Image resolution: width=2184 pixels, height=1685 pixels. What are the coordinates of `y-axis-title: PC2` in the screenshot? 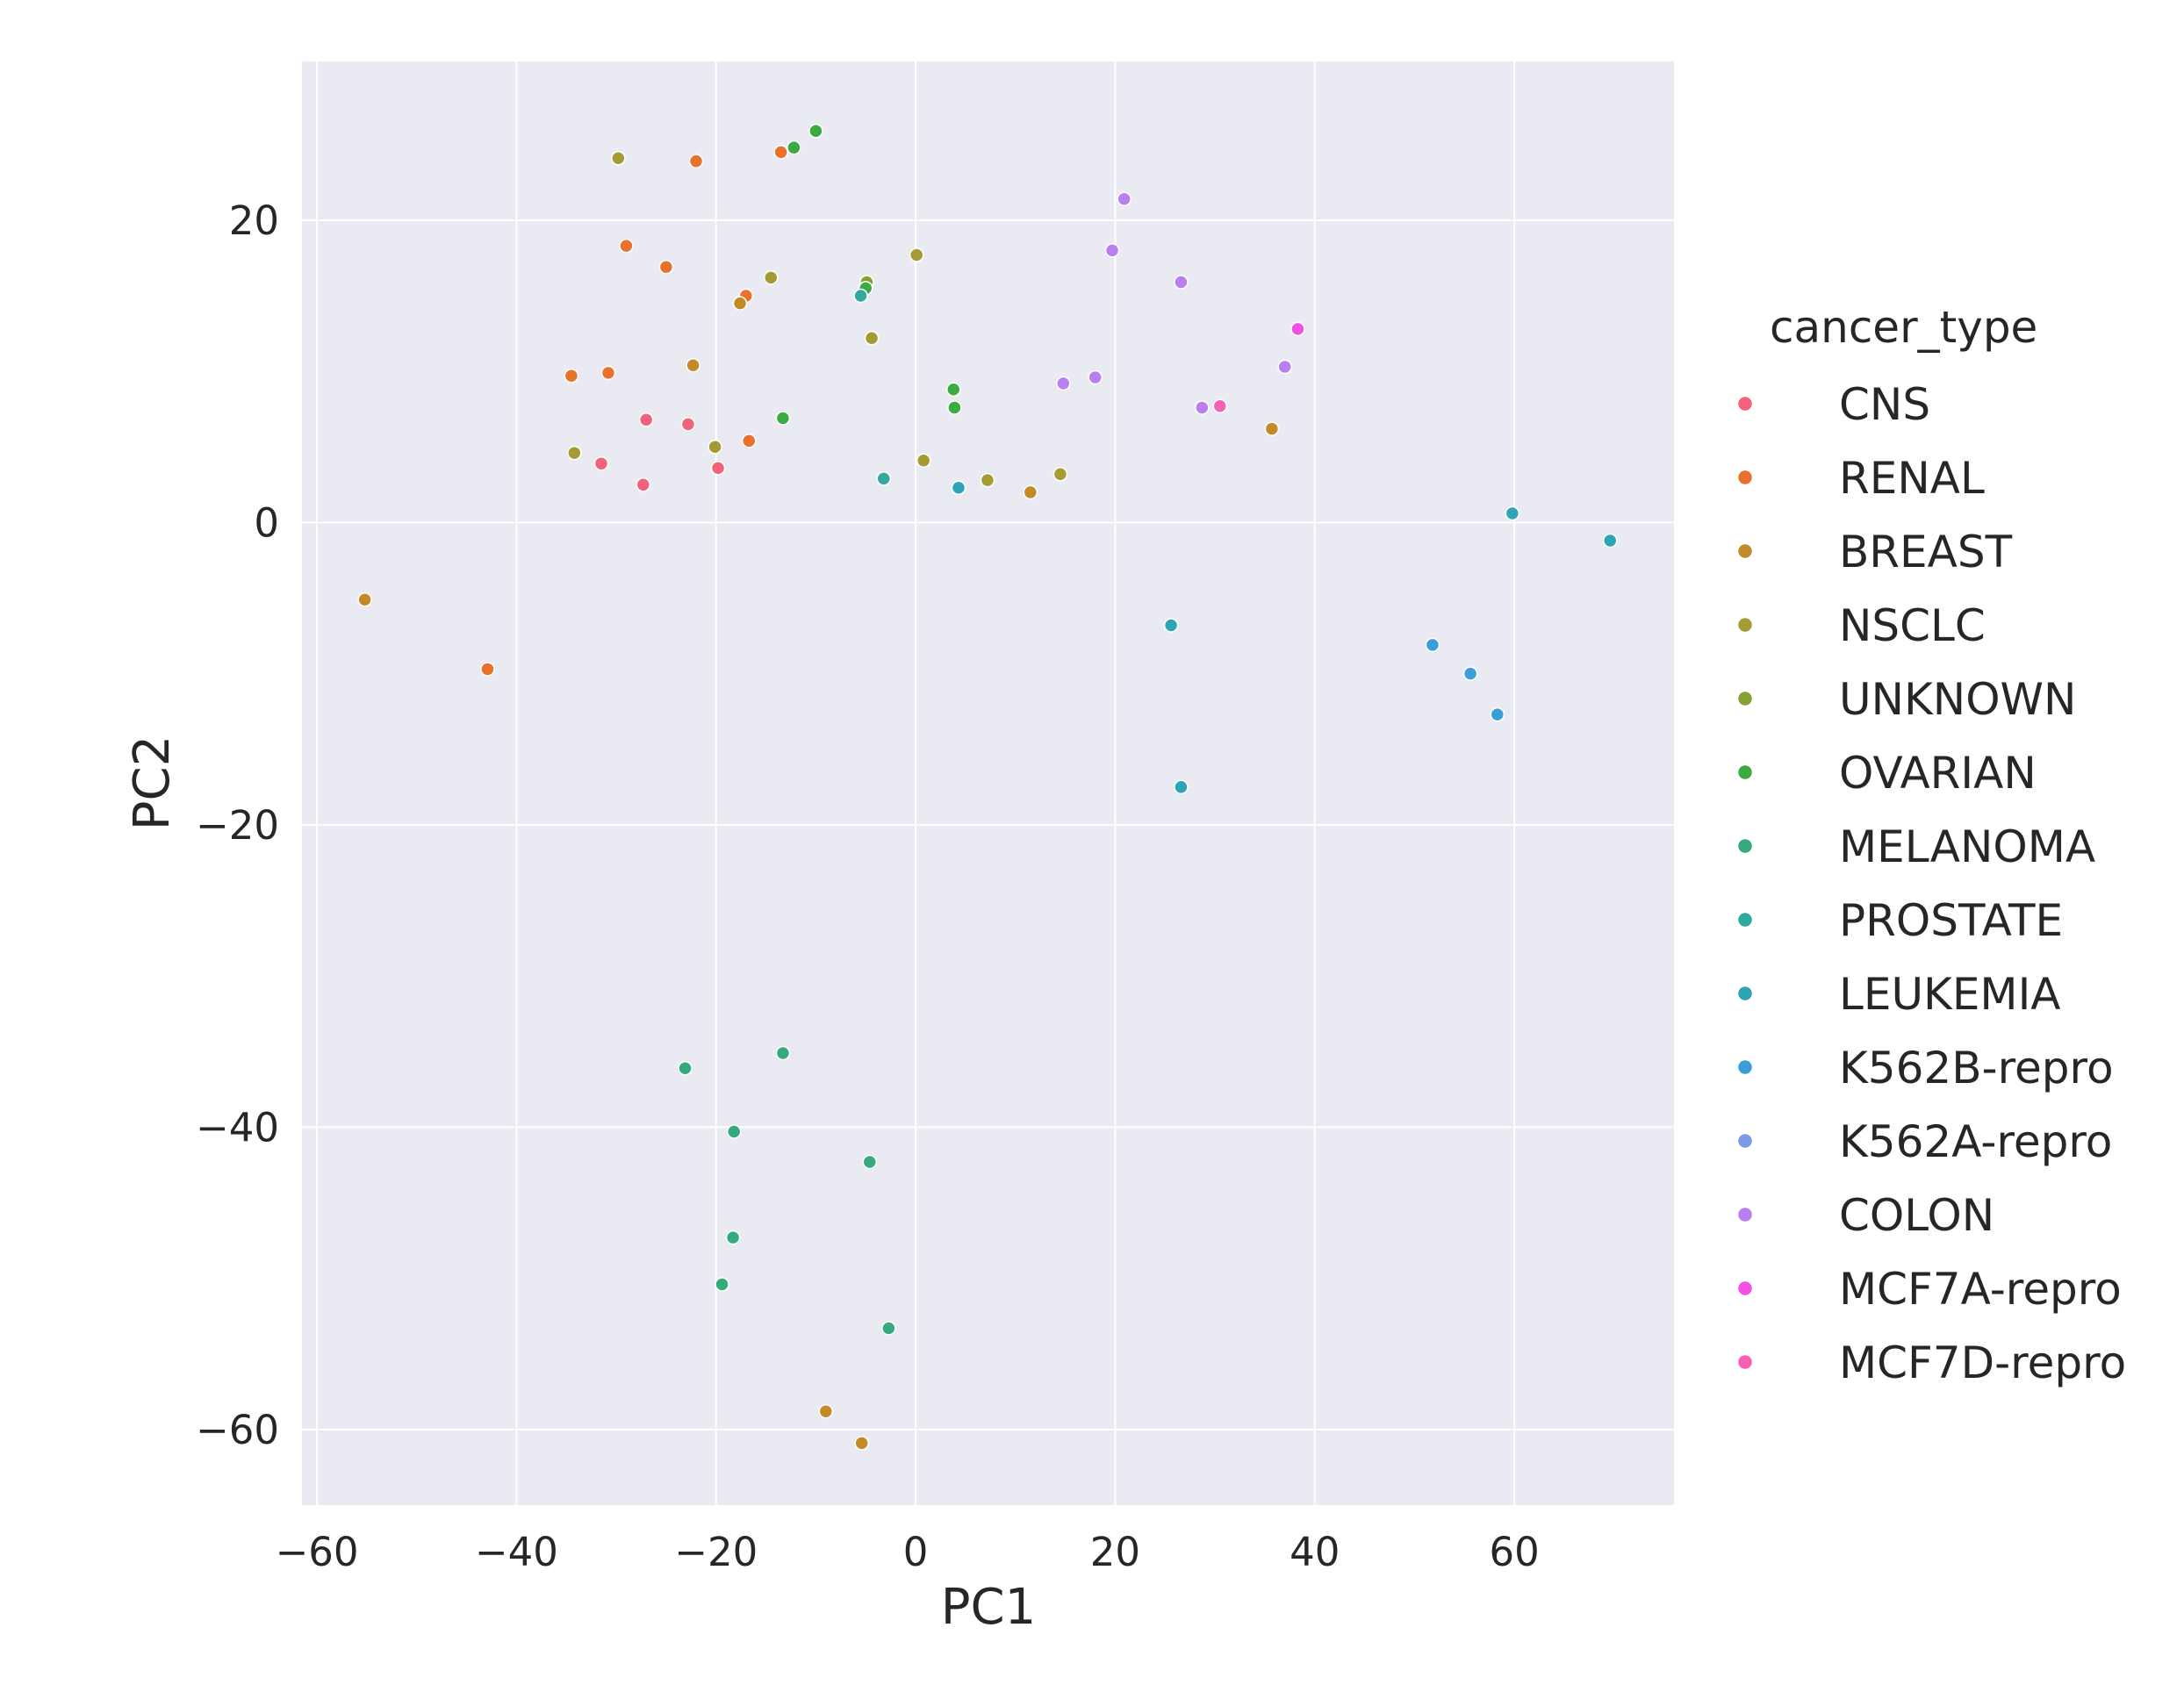 It's located at (152, 783).